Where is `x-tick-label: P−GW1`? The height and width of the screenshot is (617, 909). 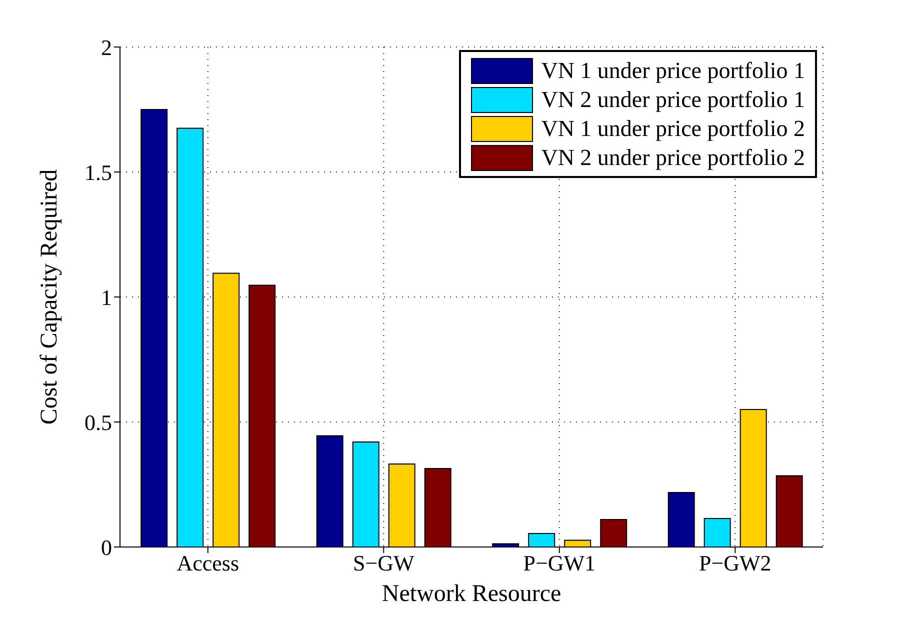
x-tick-label: P−GW1 is located at coordinates (559, 563).